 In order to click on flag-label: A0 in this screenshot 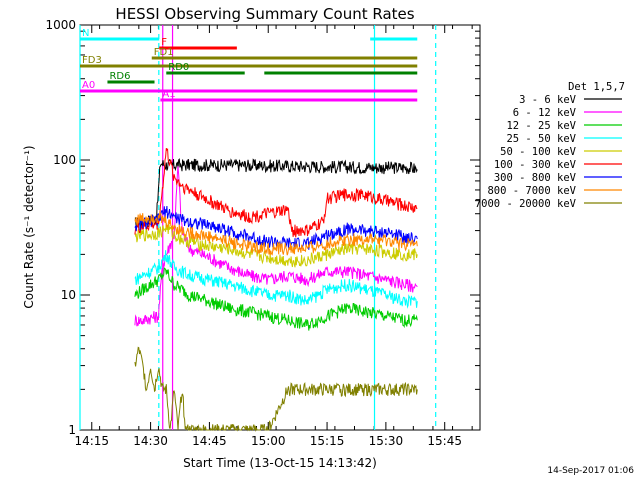, I will do `click(88, 85)`.